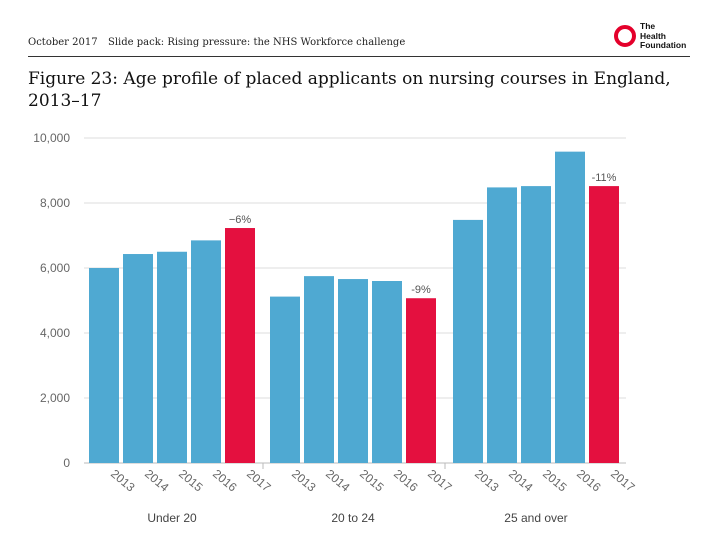 This screenshot has height=540, width=720. I want to click on group-label: 20 to 24, so click(353, 518).